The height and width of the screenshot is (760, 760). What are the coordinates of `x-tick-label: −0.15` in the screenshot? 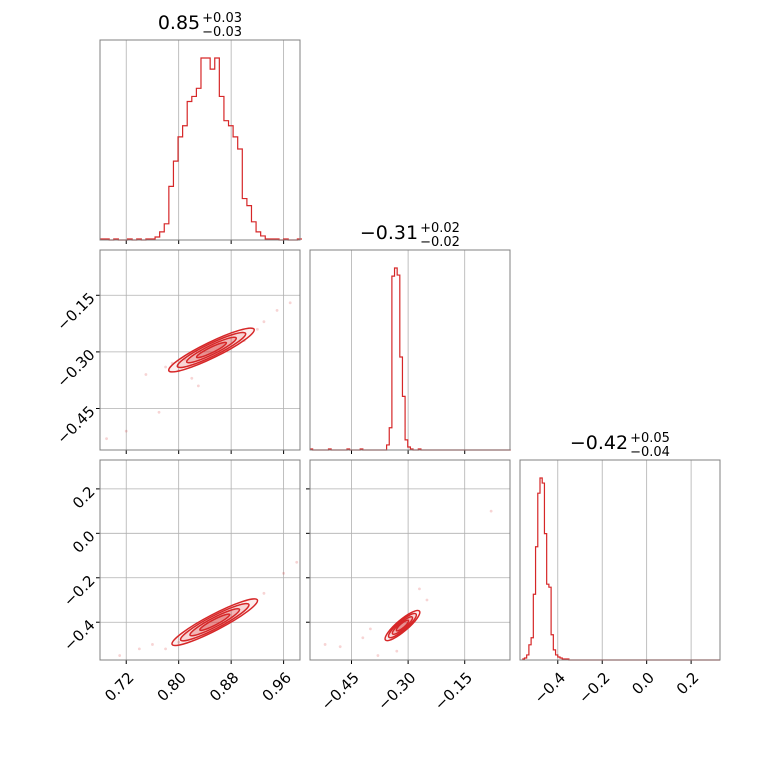 It's located at (453, 691).